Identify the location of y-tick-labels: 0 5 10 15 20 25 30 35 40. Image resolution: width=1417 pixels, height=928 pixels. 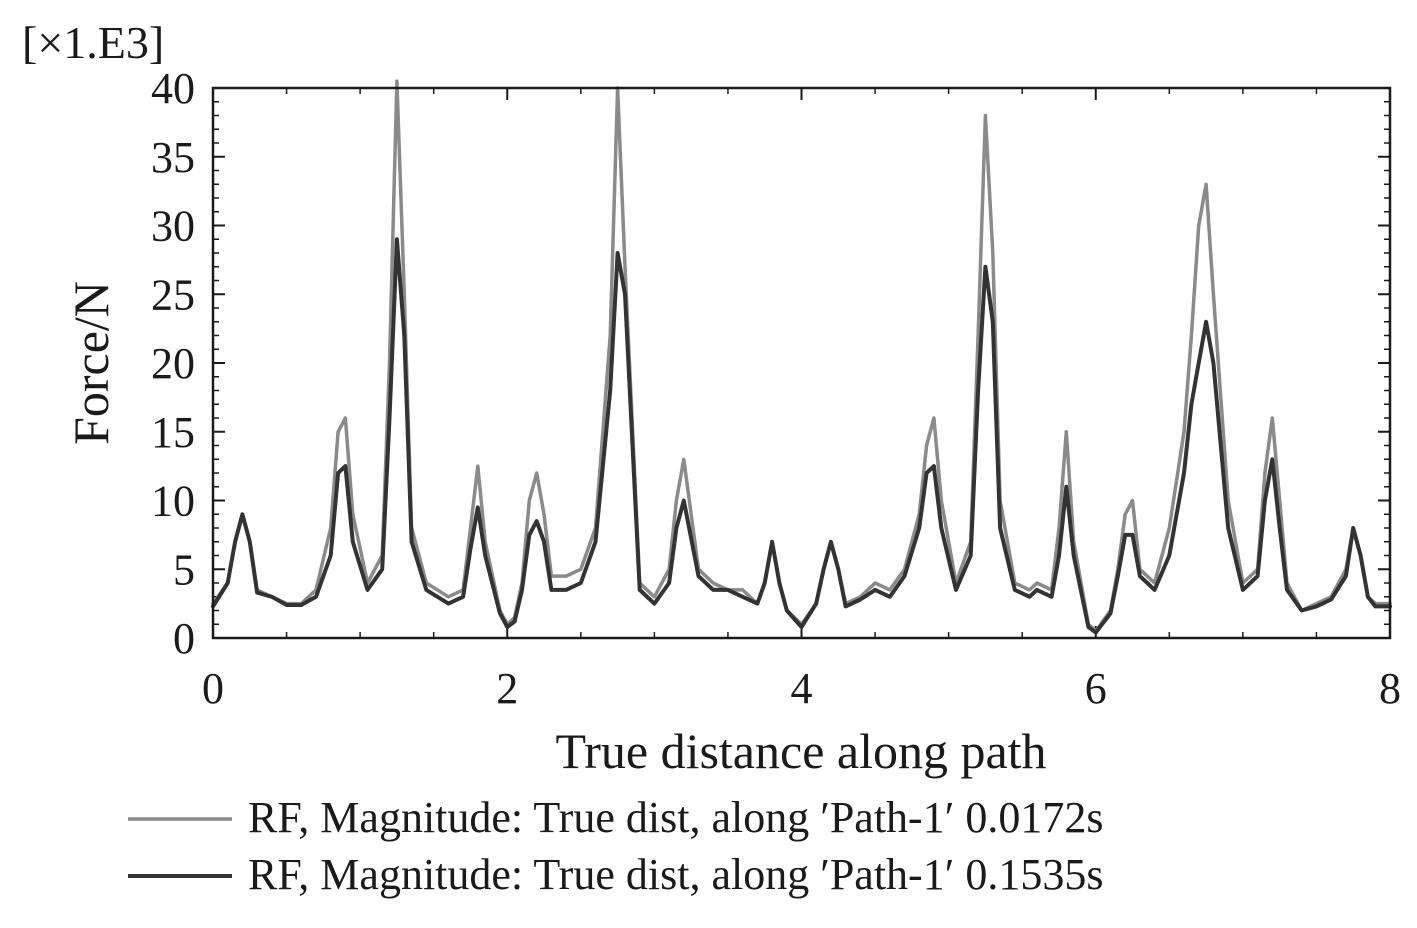
(173, 363).